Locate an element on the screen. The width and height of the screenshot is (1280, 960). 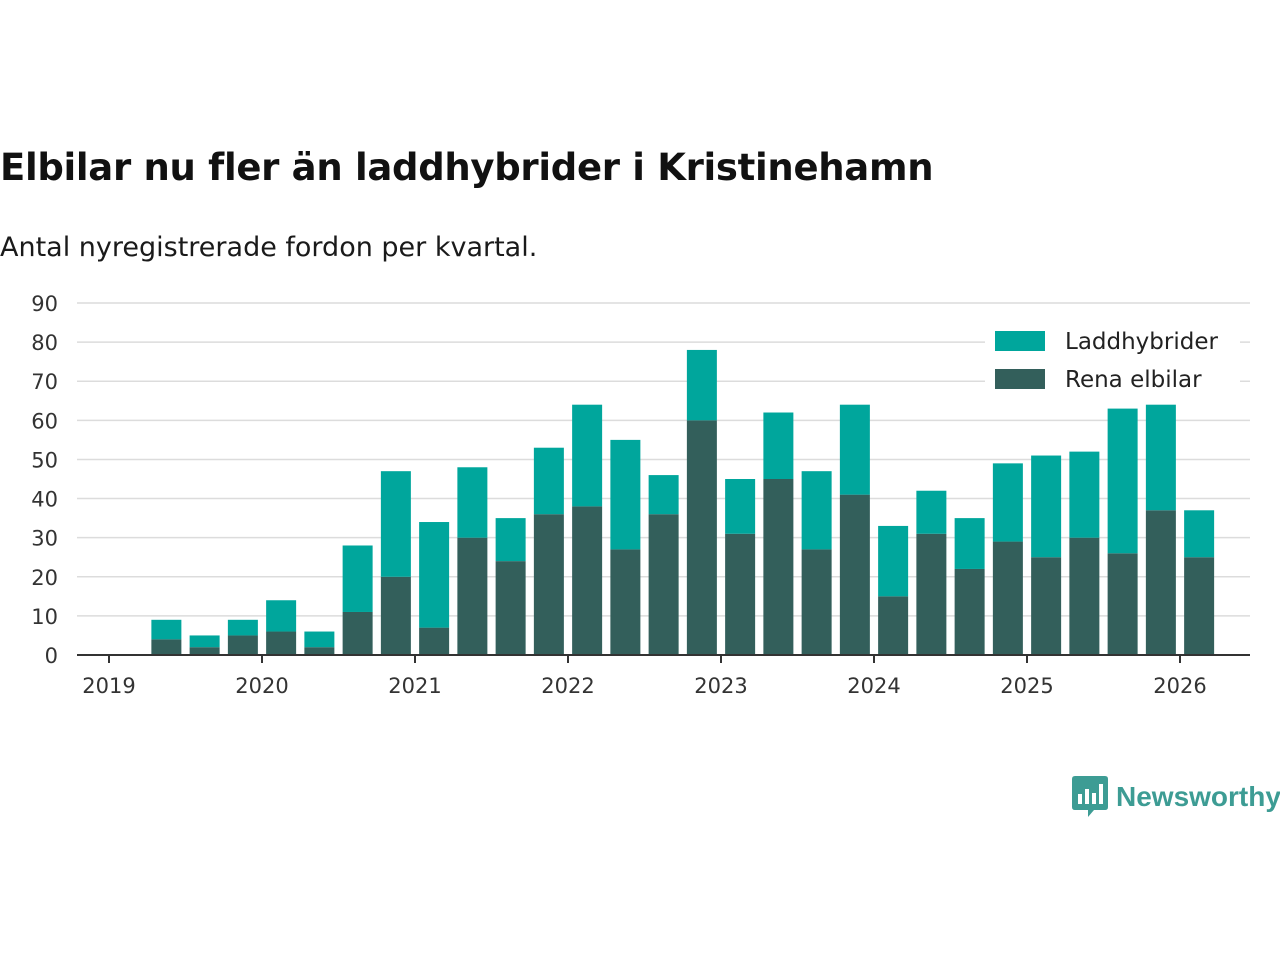
y-tick-label-10: 10 is located at coordinates (44, 617).